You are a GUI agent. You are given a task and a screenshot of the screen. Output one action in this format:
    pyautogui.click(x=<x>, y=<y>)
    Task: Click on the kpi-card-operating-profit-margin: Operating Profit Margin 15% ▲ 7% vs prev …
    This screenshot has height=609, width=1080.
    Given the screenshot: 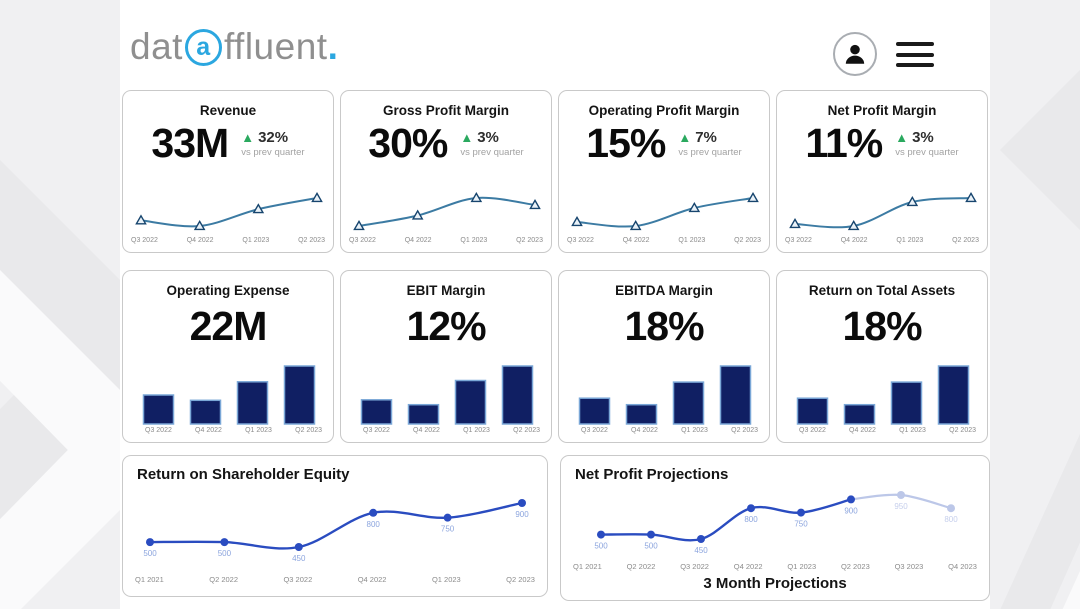 What is the action you would take?
    pyautogui.click(x=664, y=171)
    